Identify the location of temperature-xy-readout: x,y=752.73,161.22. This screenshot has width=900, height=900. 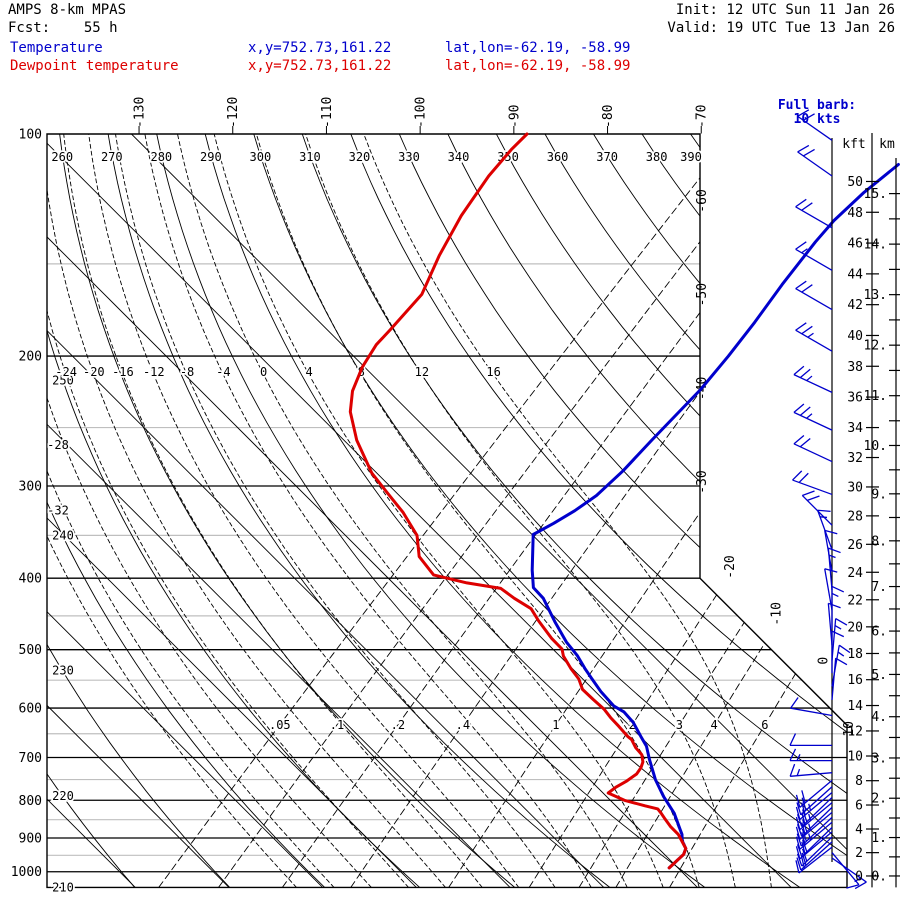
(320, 48).